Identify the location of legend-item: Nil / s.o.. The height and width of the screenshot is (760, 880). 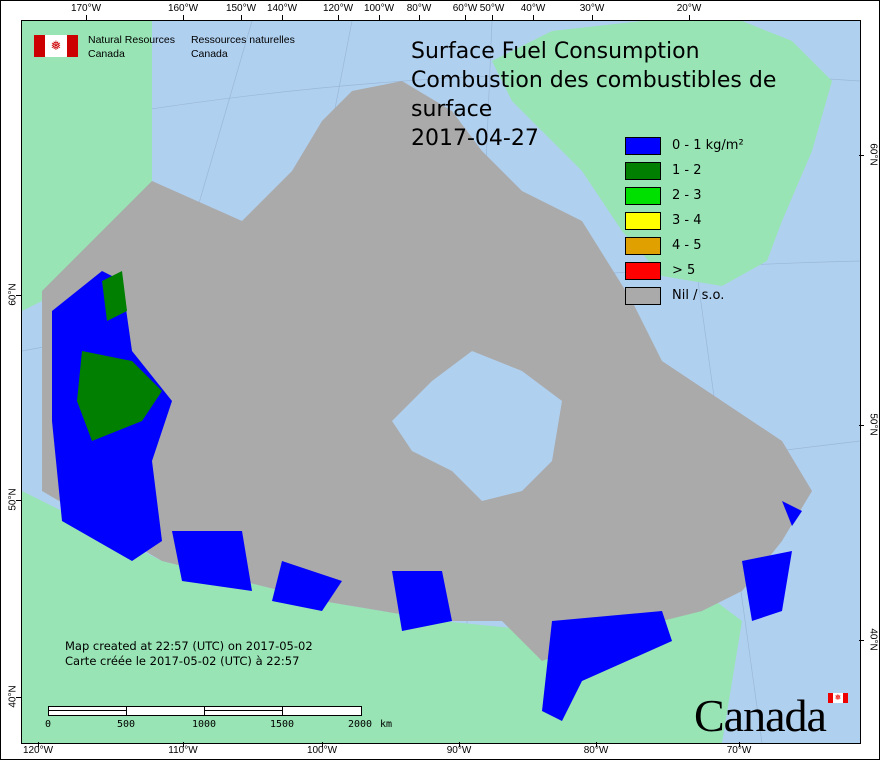
(684, 295).